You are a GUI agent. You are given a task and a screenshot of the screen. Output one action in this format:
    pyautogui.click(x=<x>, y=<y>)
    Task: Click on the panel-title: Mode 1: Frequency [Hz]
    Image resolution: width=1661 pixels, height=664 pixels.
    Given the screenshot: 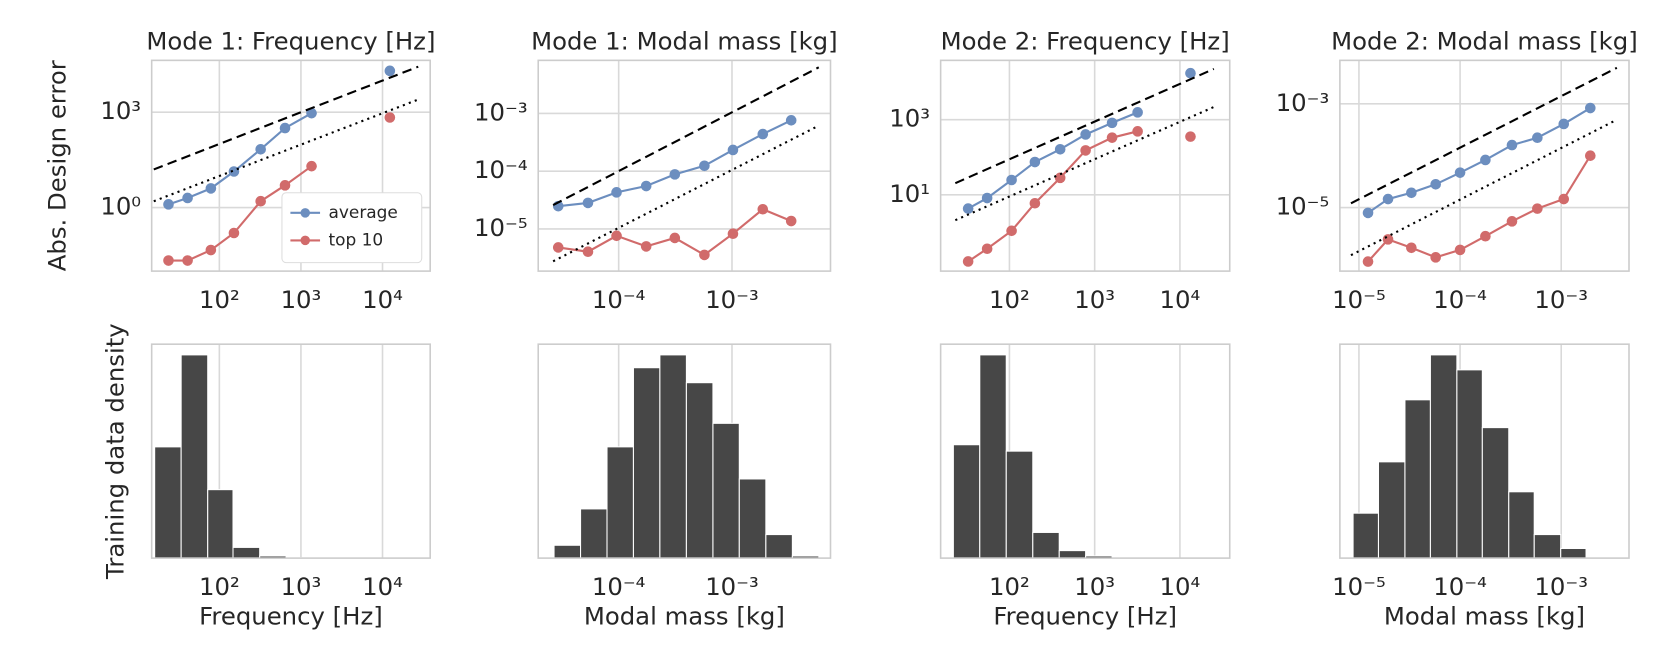 What is the action you would take?
    pyautogui.click(x=290, y=40)
    